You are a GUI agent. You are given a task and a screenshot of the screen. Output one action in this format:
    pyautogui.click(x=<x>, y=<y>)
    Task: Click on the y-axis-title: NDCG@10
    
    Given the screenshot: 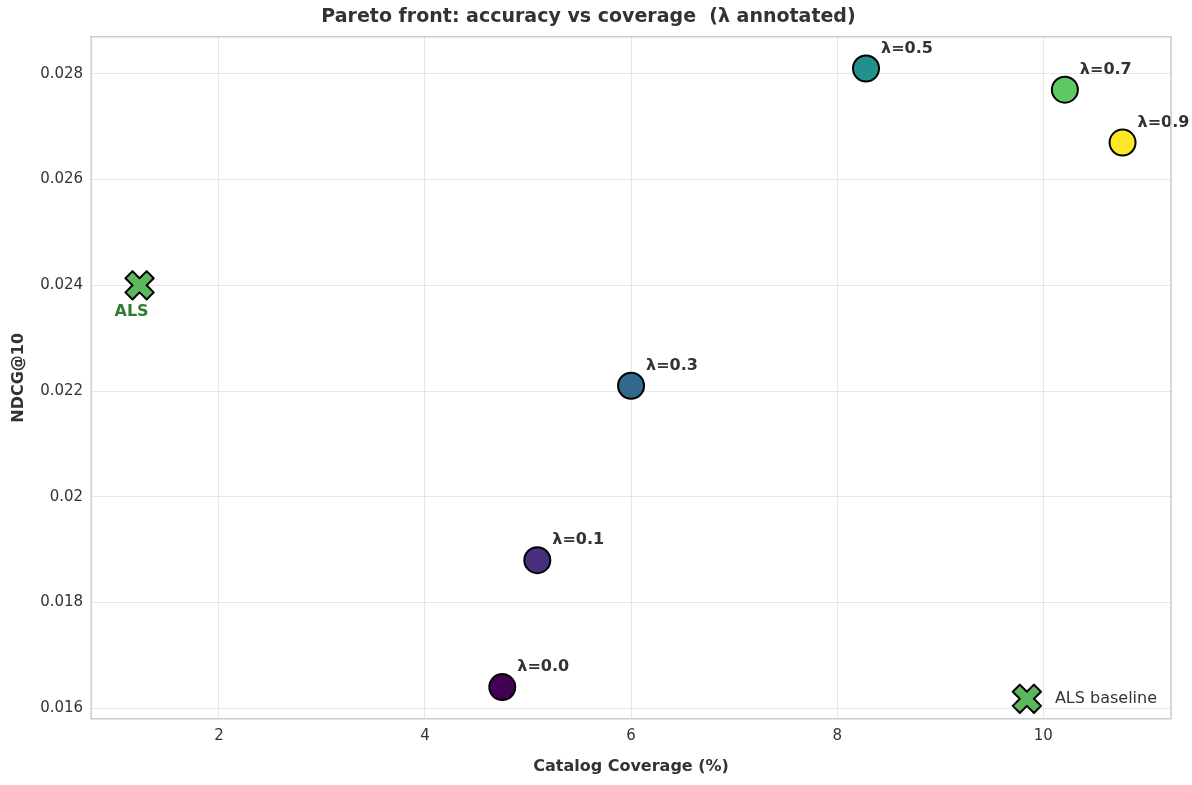 What is the action you would take?
    pyautogui.click(x=17, y=377)
    